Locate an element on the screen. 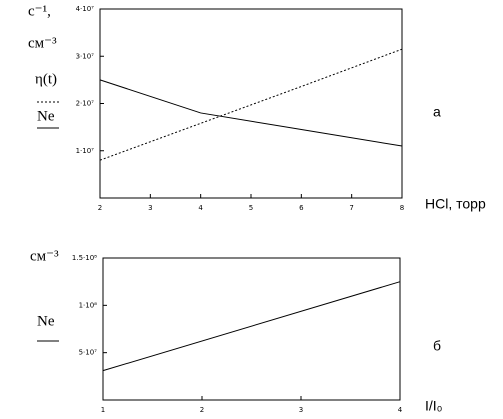 The image size is (503, 419). y-tick-label: 5·10⁷ is located at coordinates (88, 353).